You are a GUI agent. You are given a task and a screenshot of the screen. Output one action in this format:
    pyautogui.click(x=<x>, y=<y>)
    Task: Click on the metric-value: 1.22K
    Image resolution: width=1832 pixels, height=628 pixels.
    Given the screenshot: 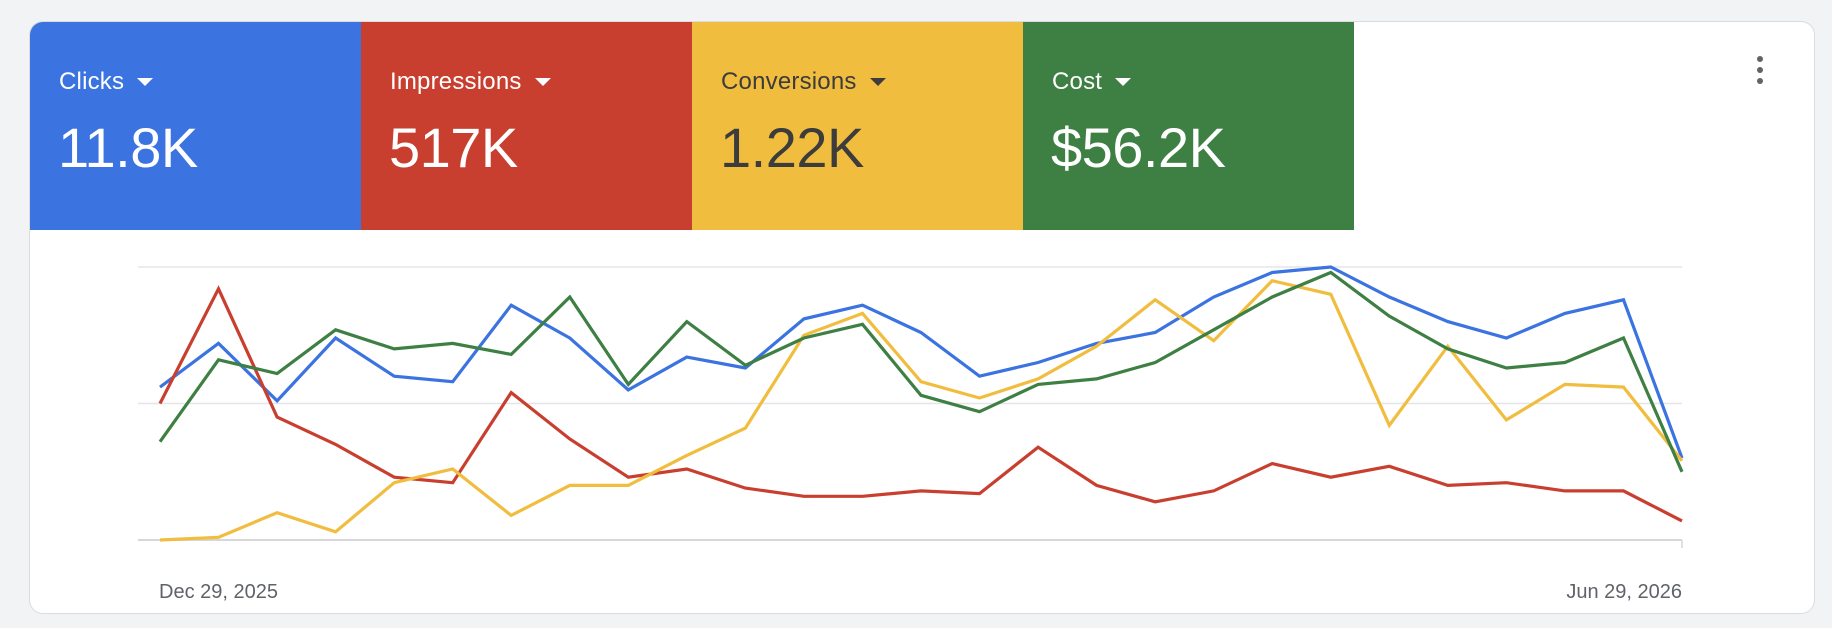 What is the action you would take?
    pyautogui.click(x=792, y=147)
    